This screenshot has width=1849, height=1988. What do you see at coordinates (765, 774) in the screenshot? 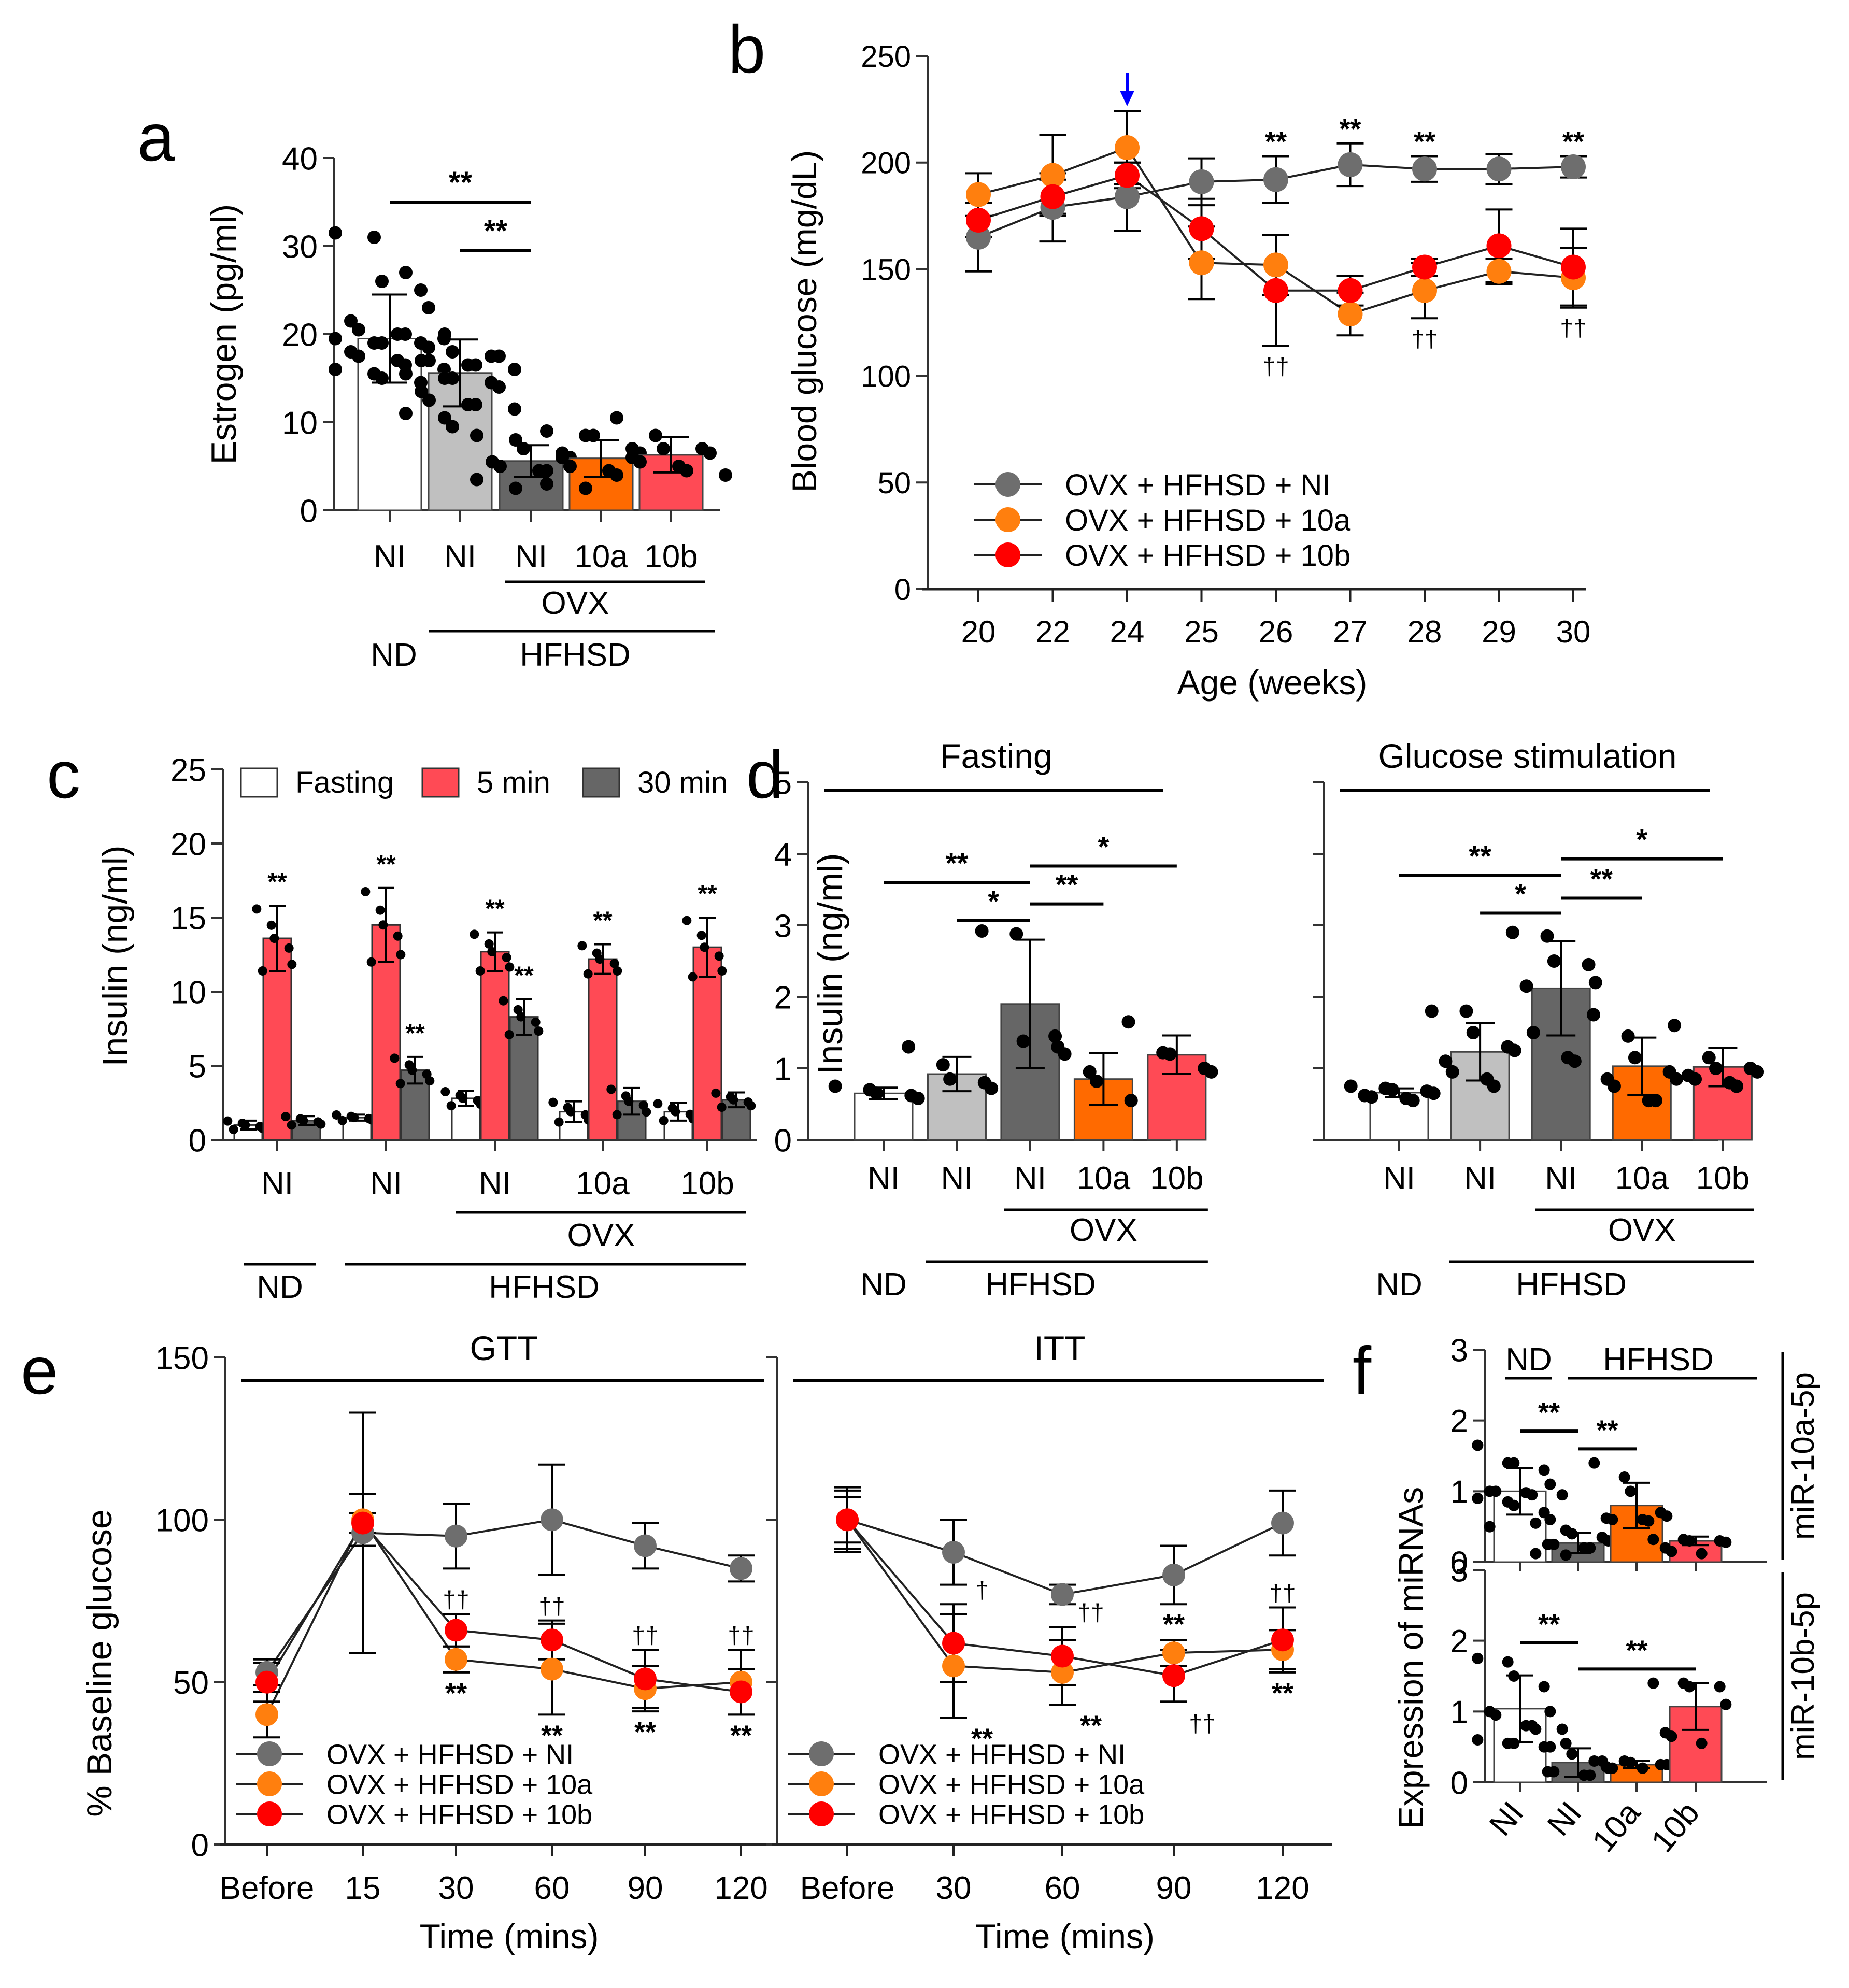
I see `panel-label-d: d` at bounding box center [765, 774].